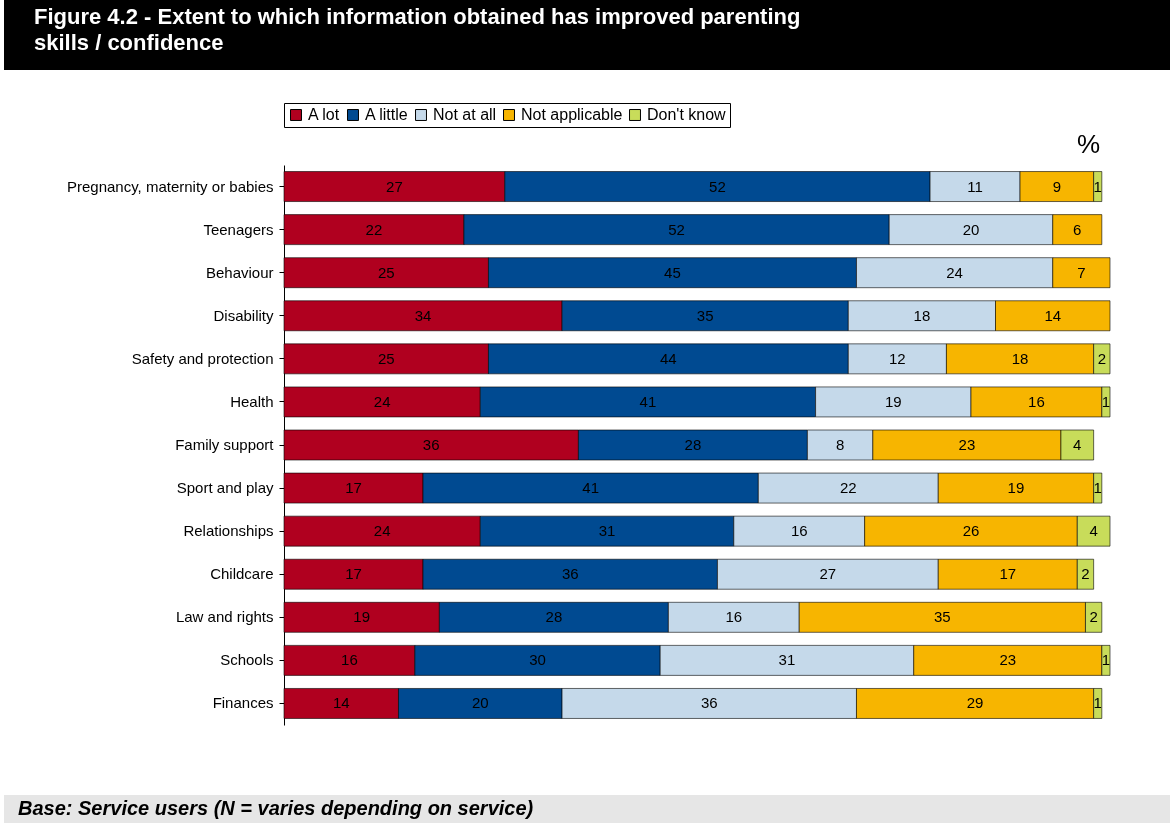 This screenshot has width=1176, height=823. What do you see at coordinates (840, 444) in the screenshot?
I see `data-label: 8` at bounding box center [840, 444].